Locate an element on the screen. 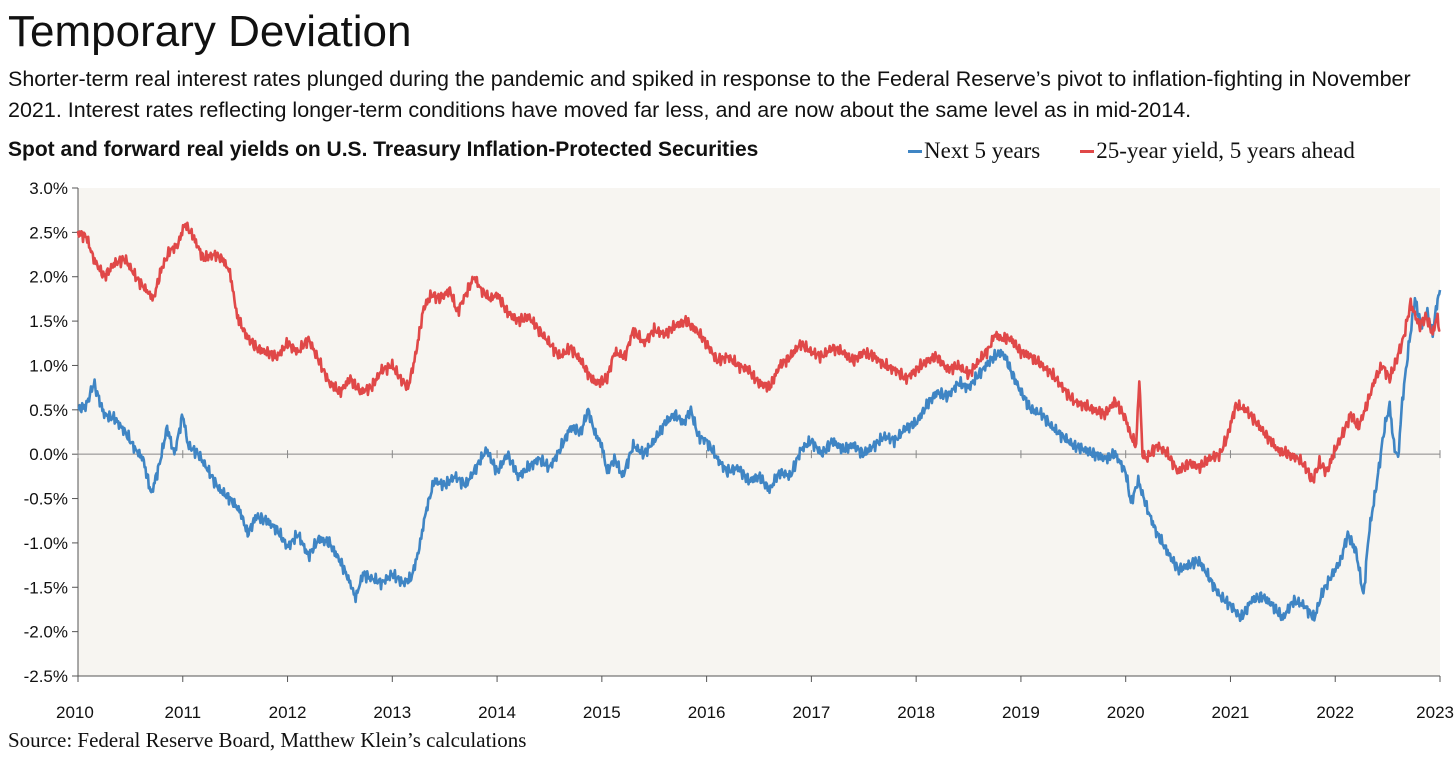 The height and width of the screenshot is (757, 1456). x-tick-label: 2011 is located at coordinates (182, 712).